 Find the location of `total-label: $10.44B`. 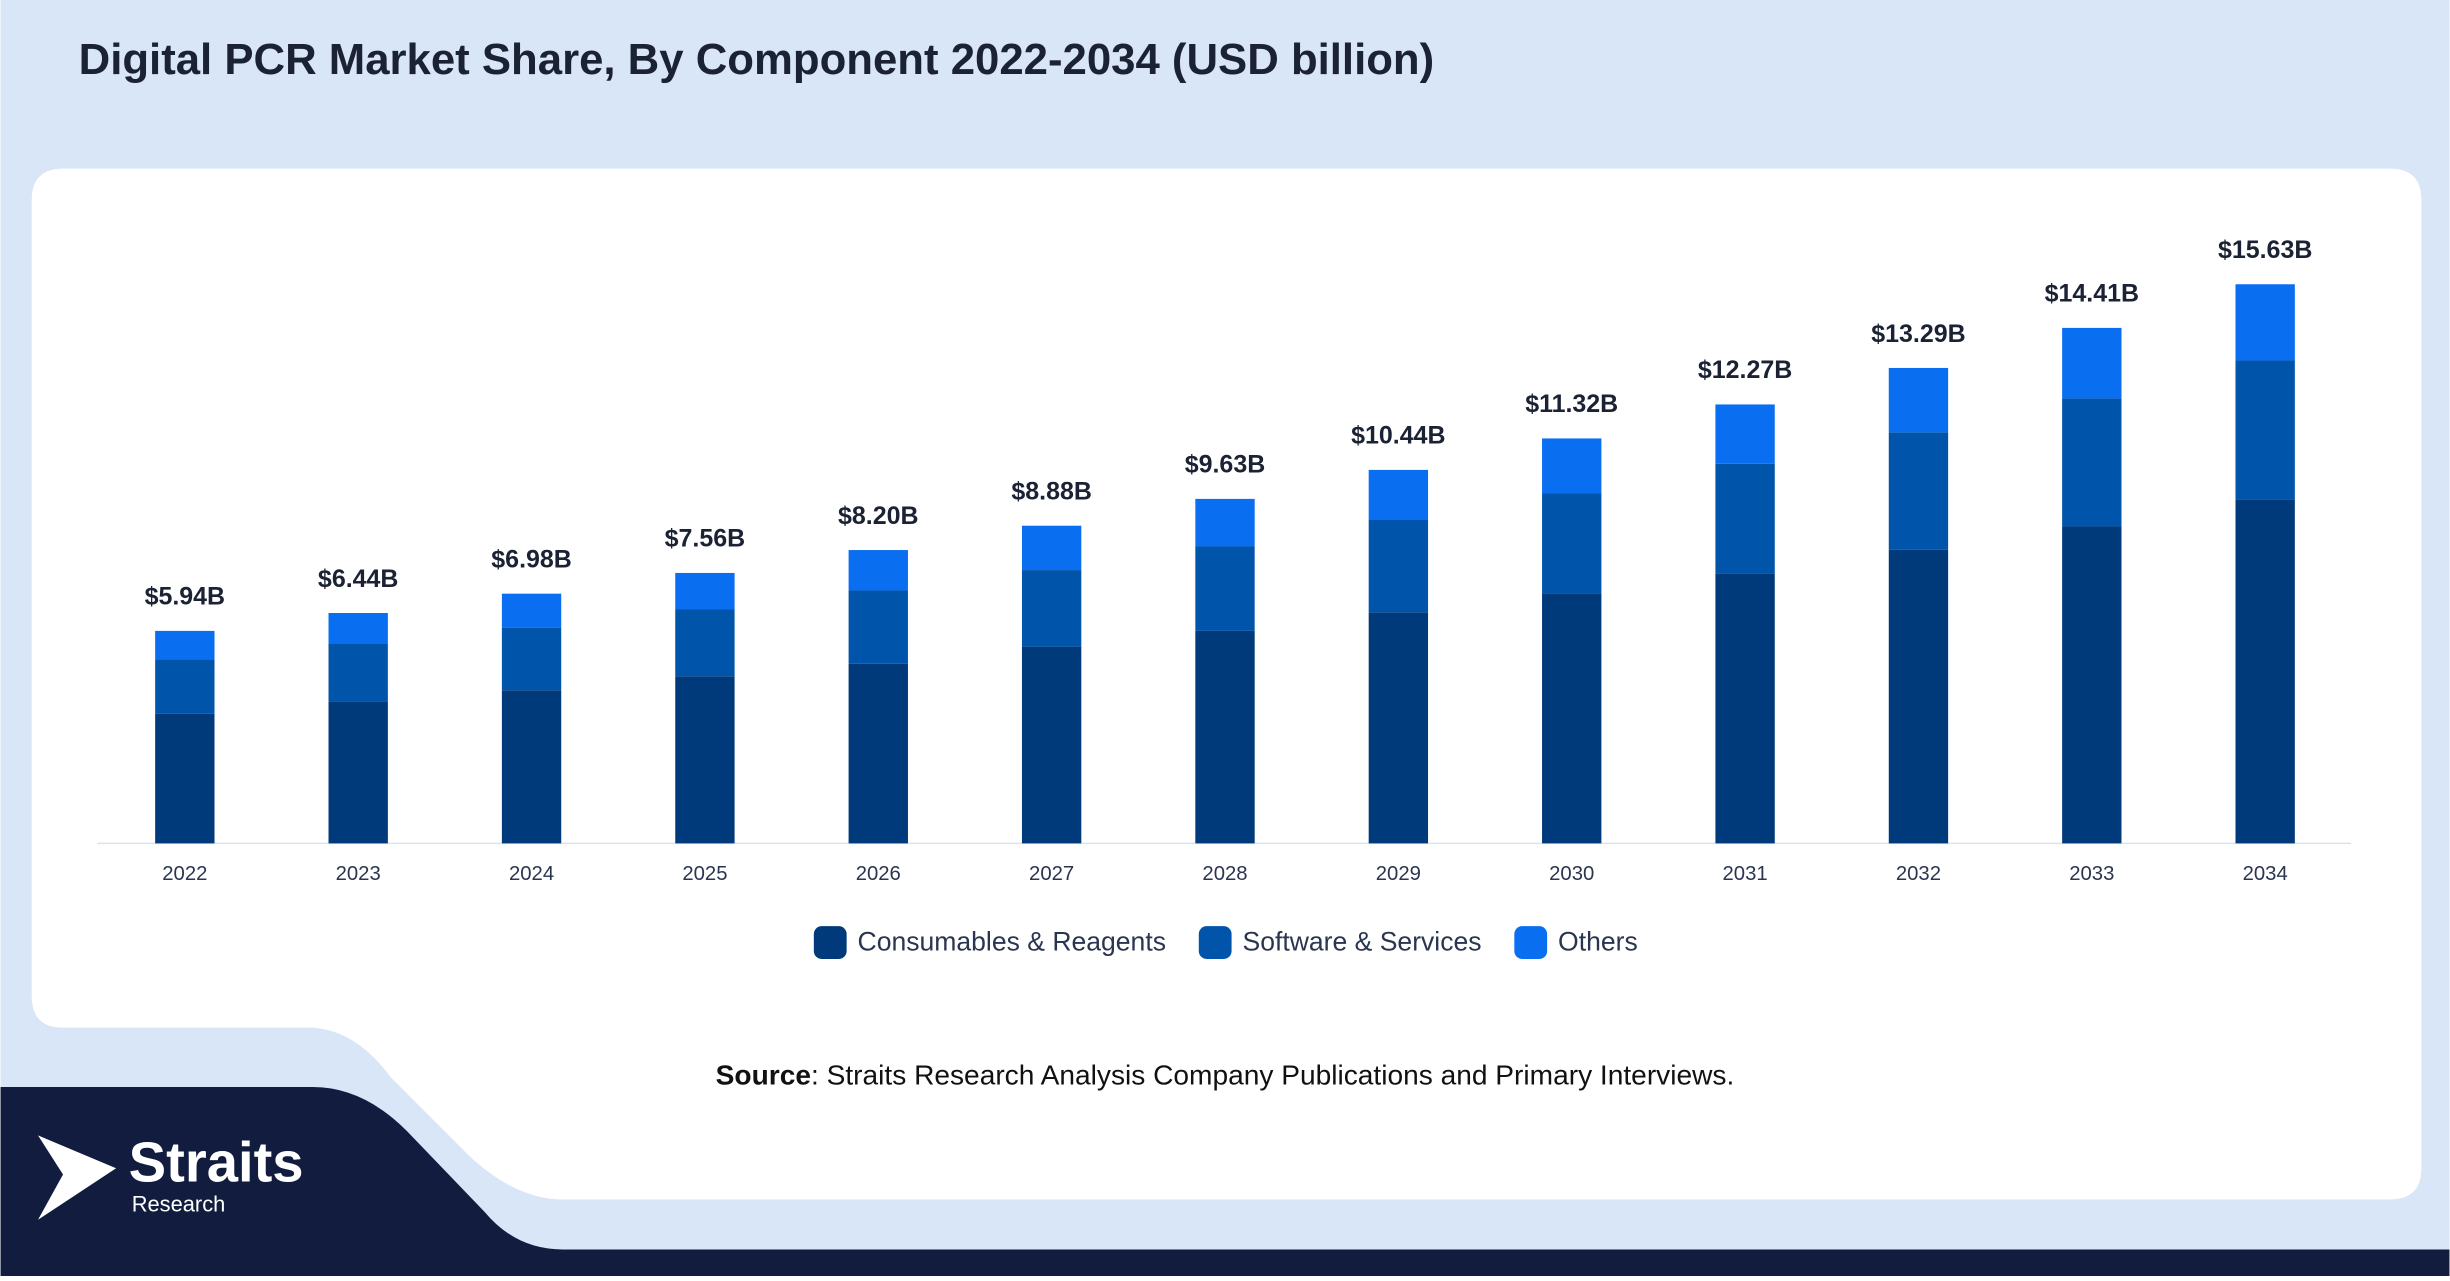

total-label: $10.44B is located at coordinates (1398, 436).